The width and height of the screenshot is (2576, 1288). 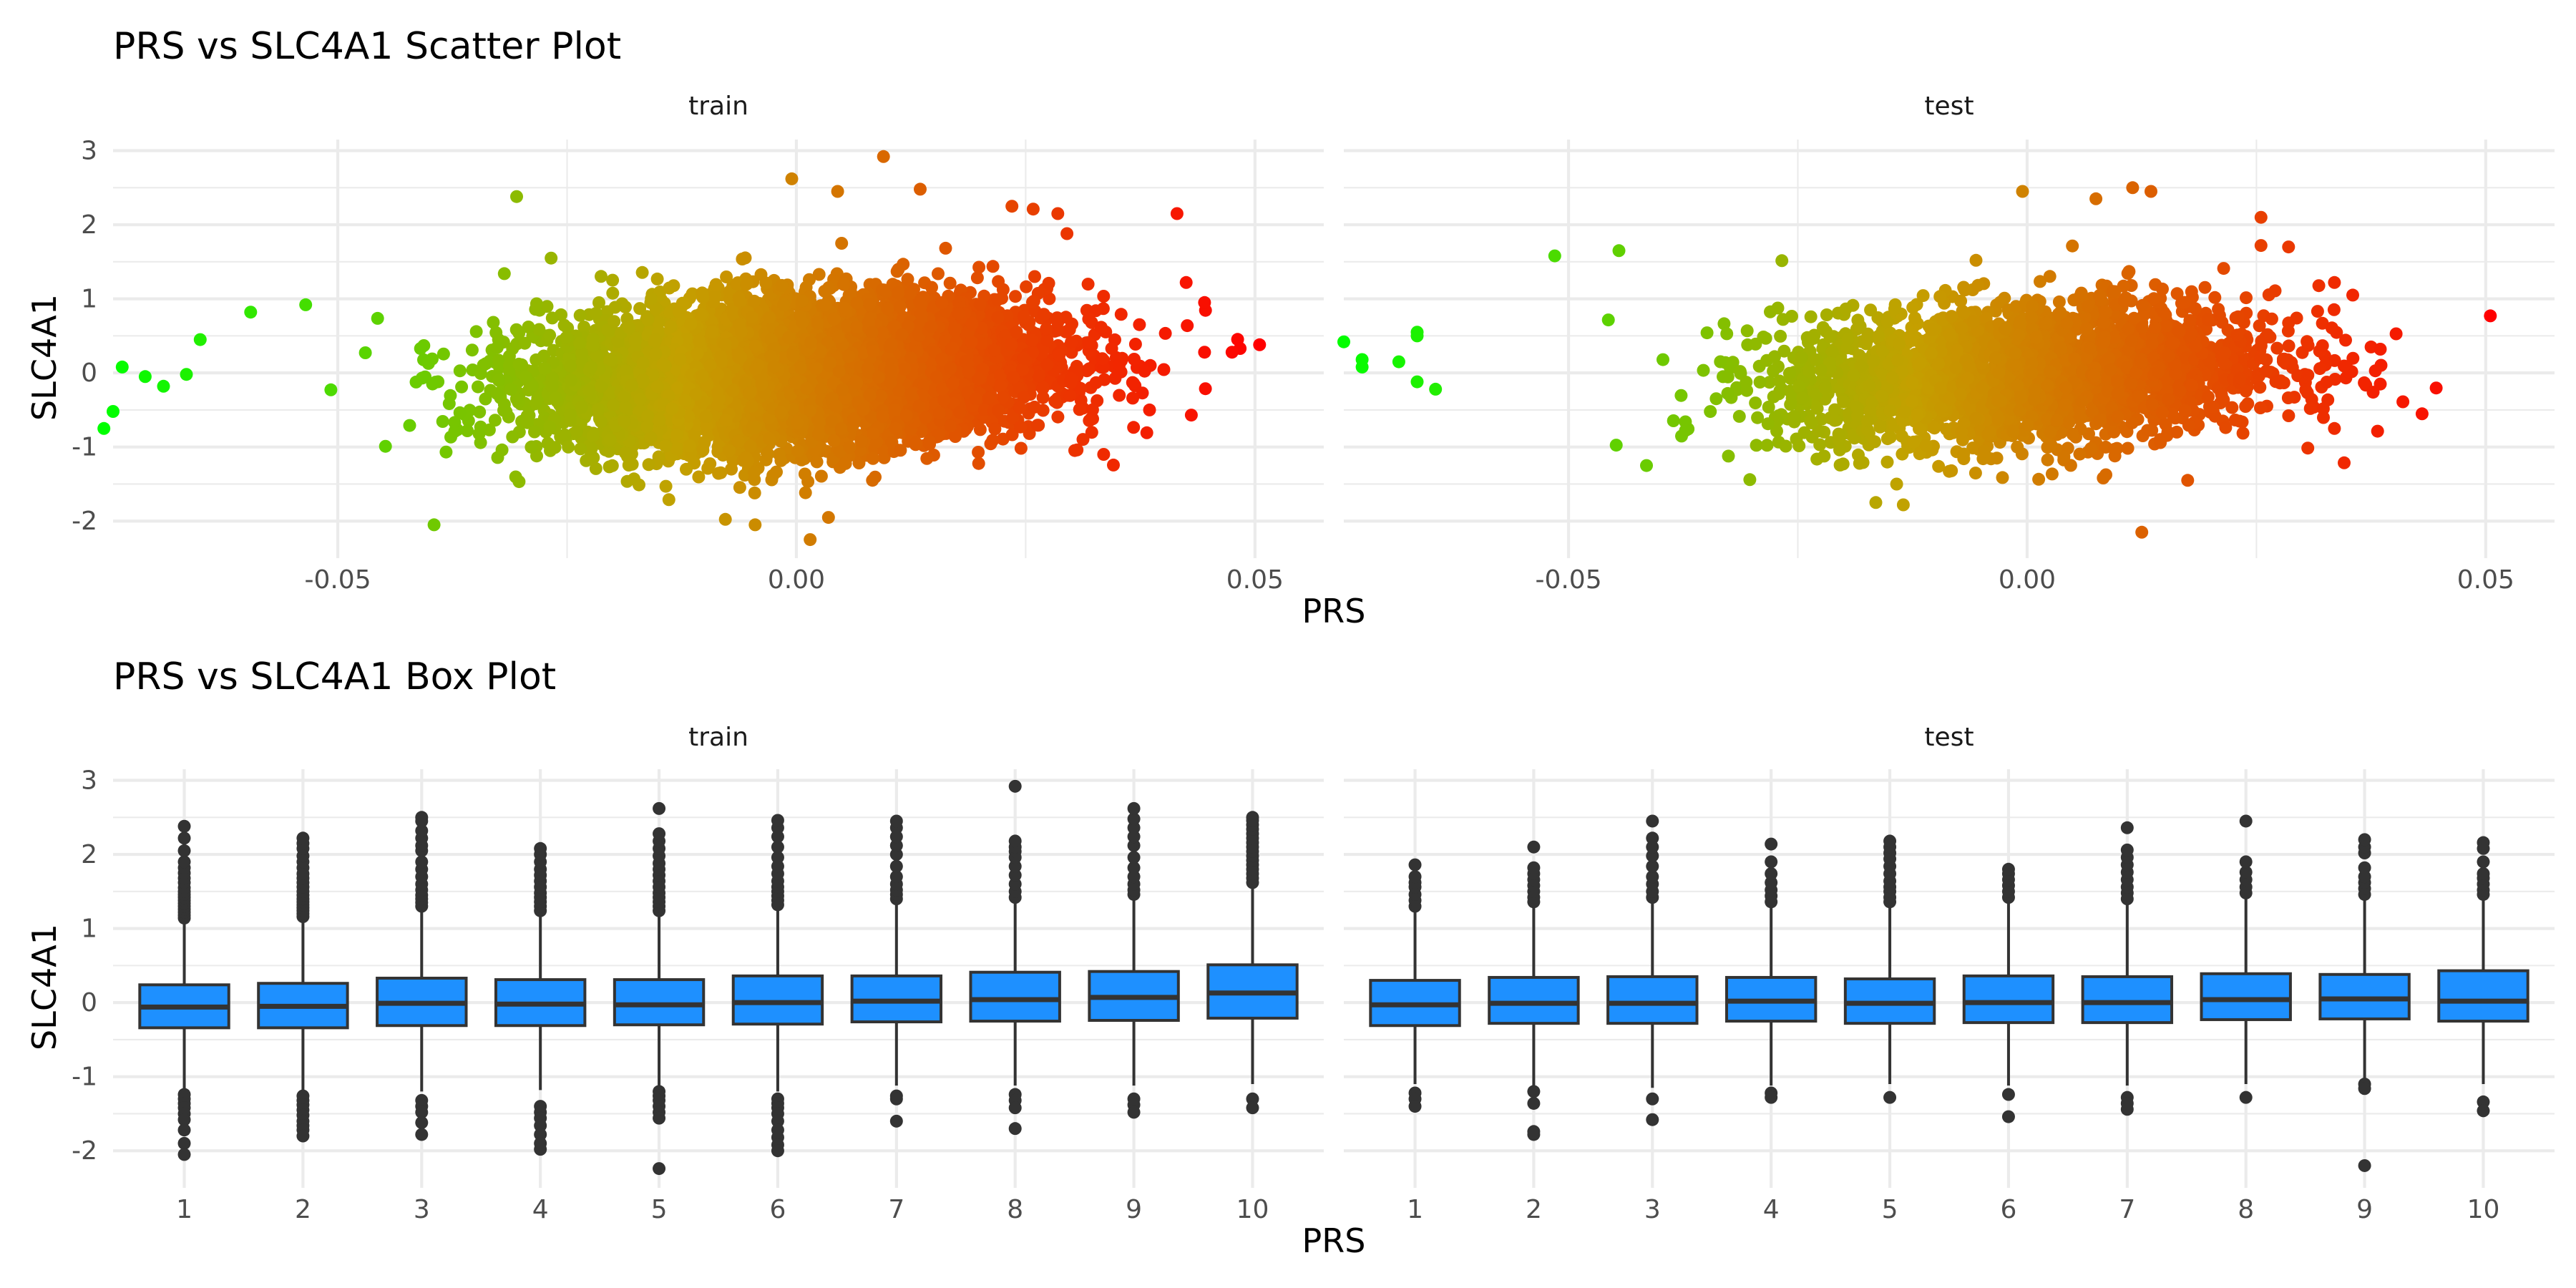 What do you see at coordinates (337, 580) in the screenshot?
I see `x-tick-label: -0.05` at bounding box center [337, 580].